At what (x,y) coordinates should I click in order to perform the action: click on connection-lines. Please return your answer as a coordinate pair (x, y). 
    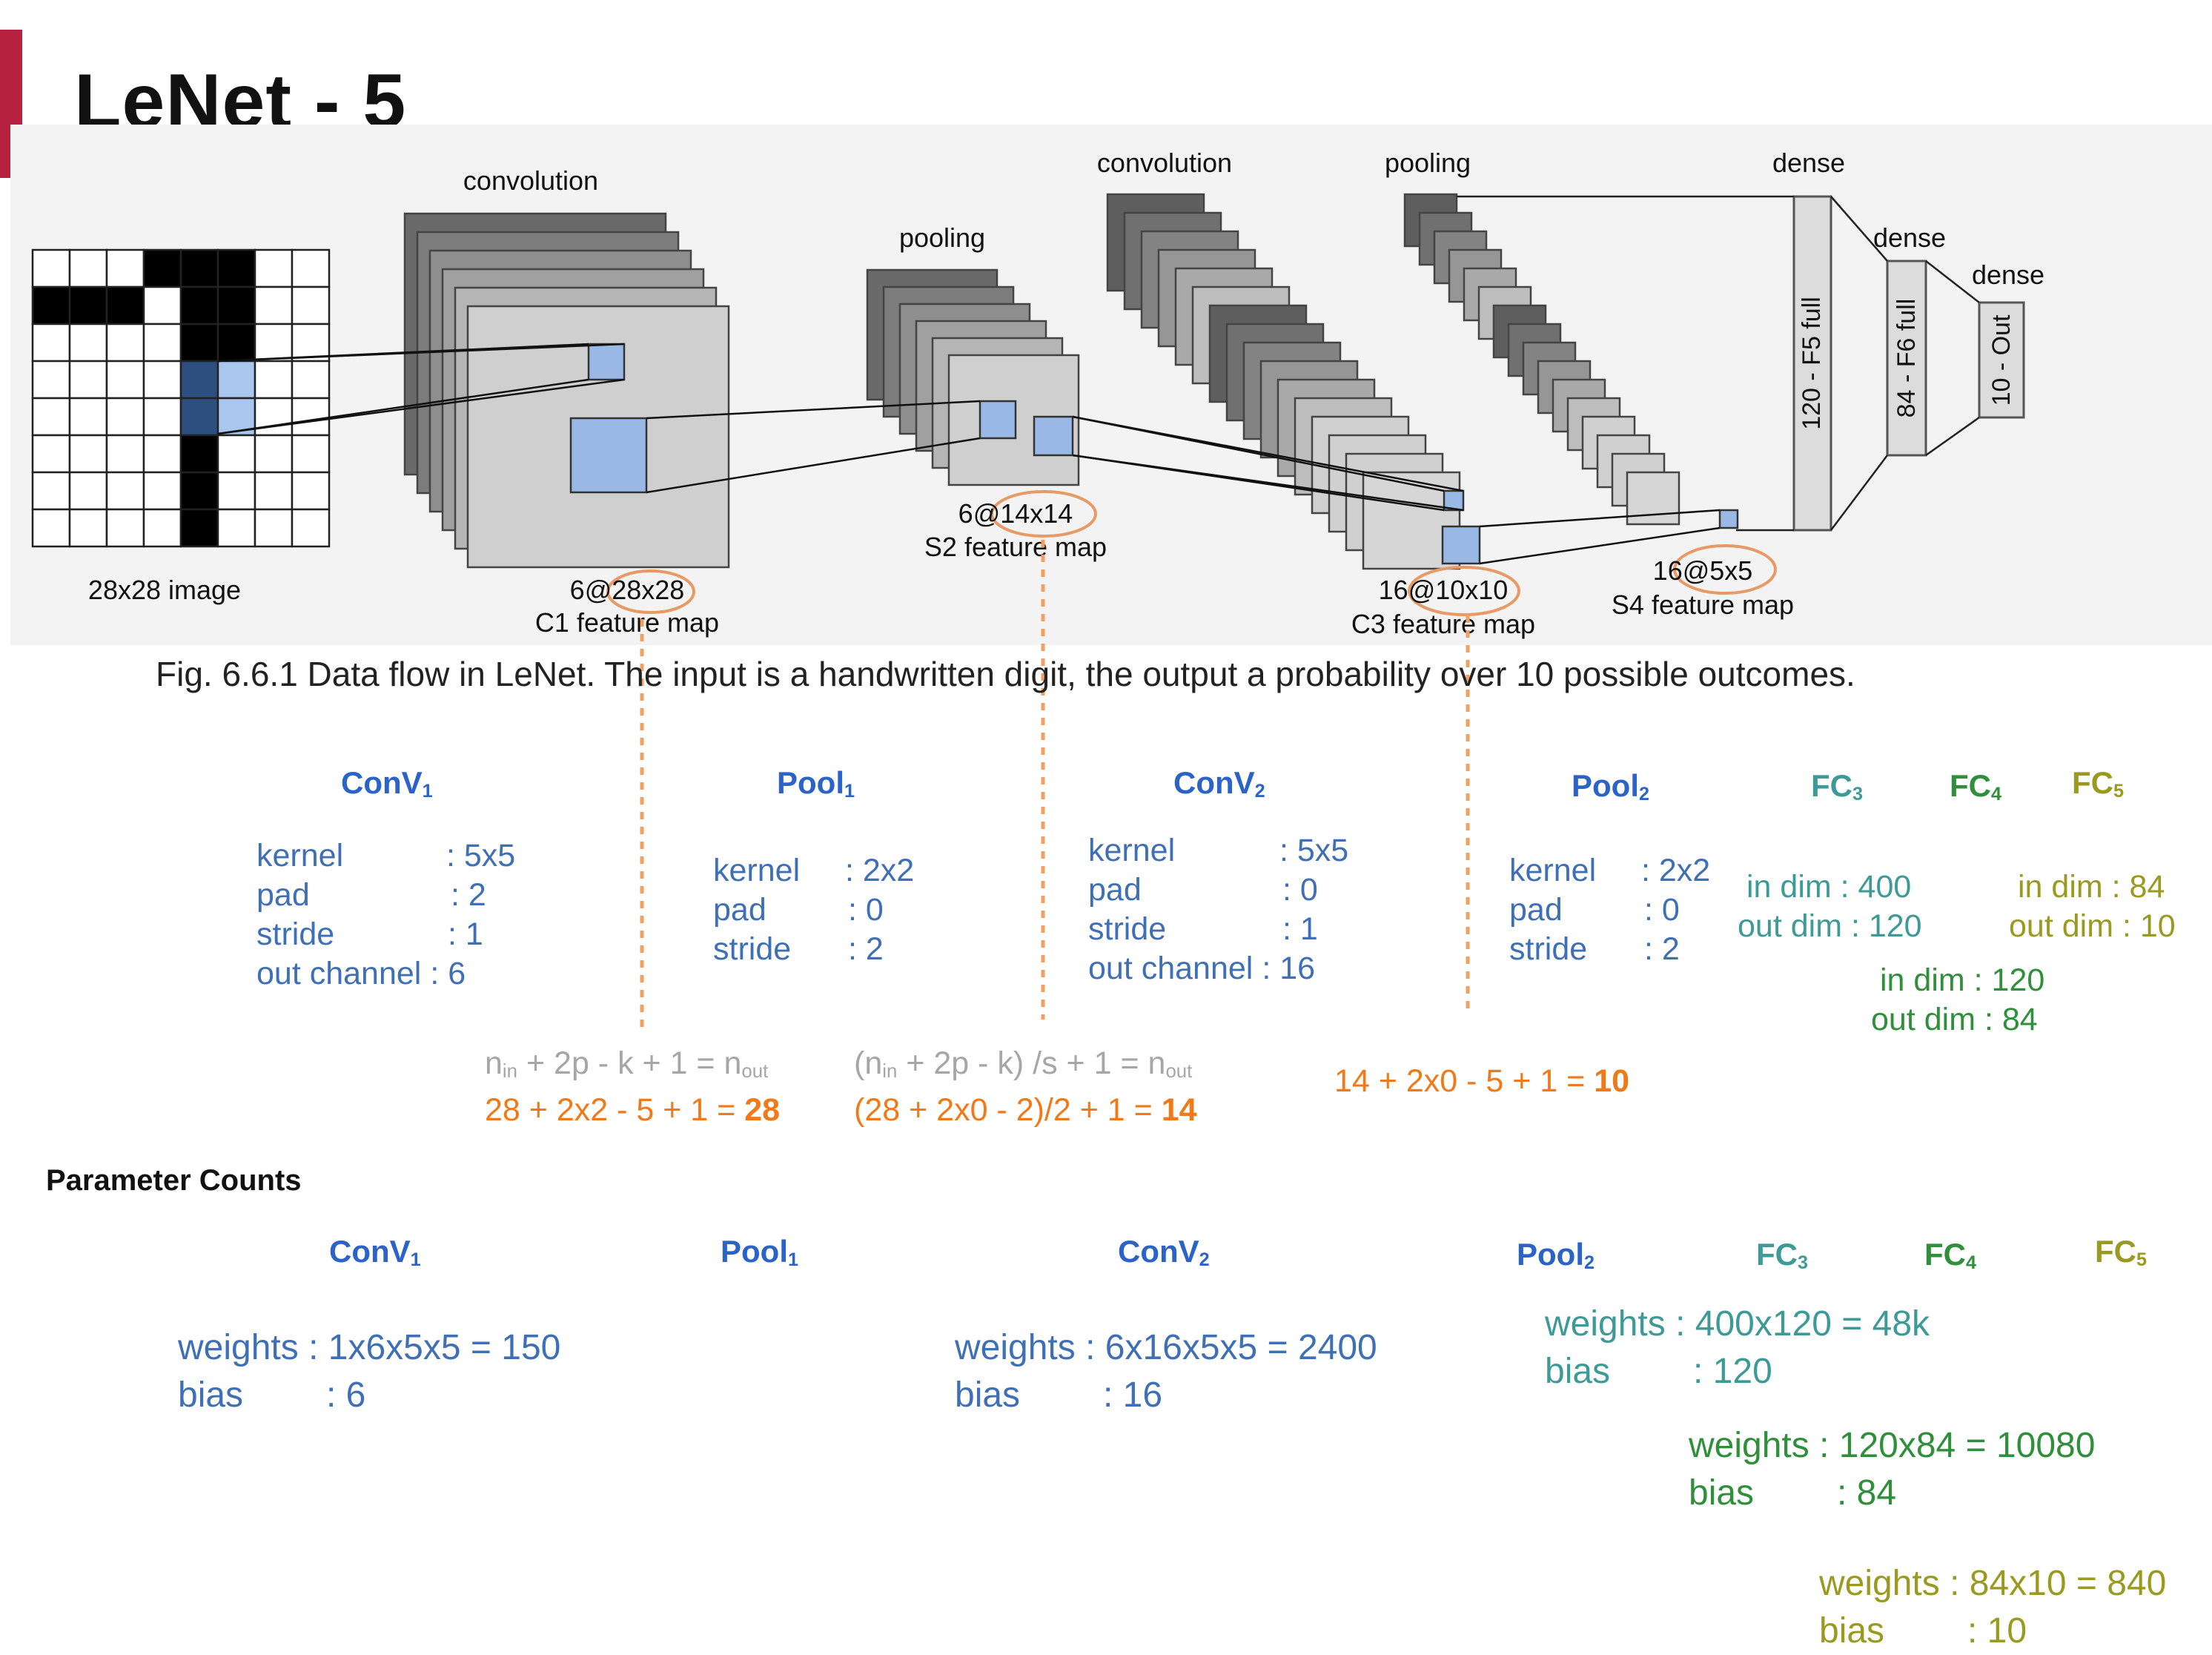
    Looking at the image, I should click on (978, 454).